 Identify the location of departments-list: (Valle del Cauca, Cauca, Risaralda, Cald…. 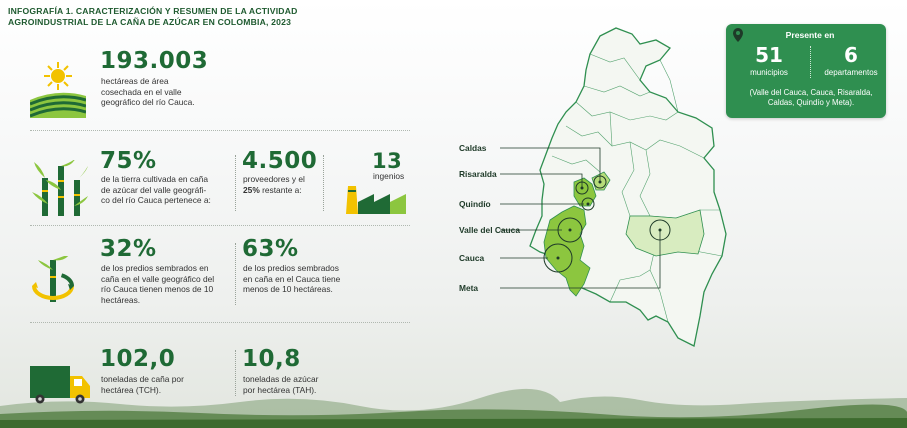
(811, 97).